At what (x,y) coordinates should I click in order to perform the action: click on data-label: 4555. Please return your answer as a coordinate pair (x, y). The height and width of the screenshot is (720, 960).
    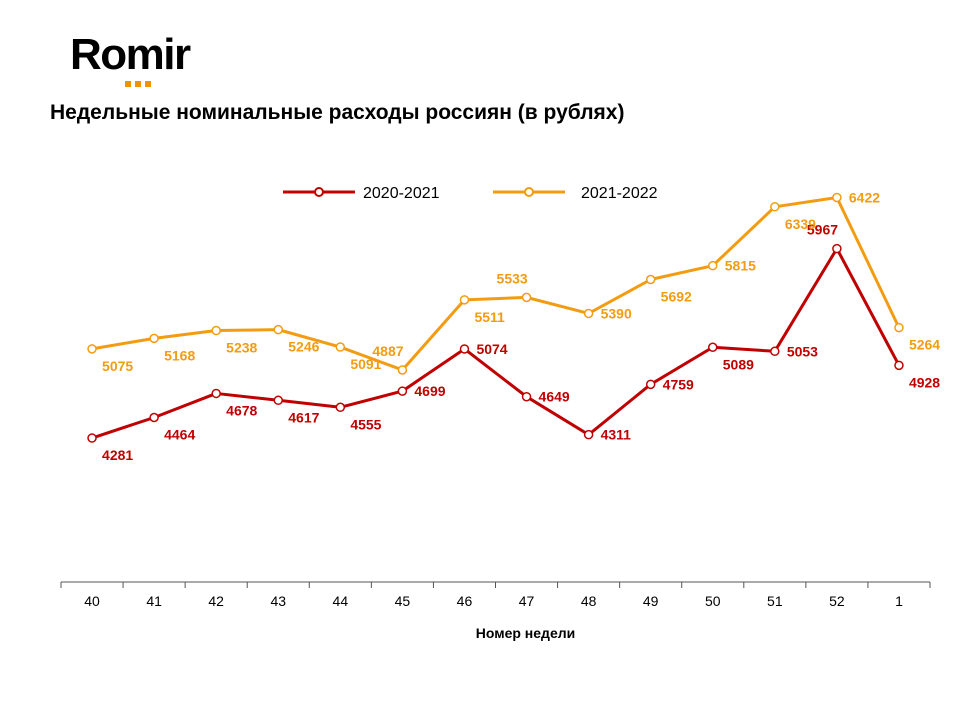
    Looking at the image, I should click on (365, 424).